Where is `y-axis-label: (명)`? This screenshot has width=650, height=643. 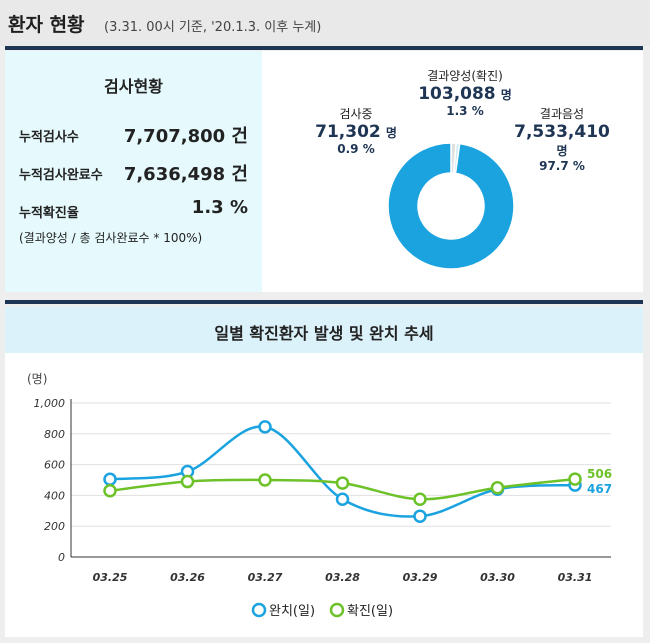 y-axis-label: (명) is located at coordinates (37, 379).